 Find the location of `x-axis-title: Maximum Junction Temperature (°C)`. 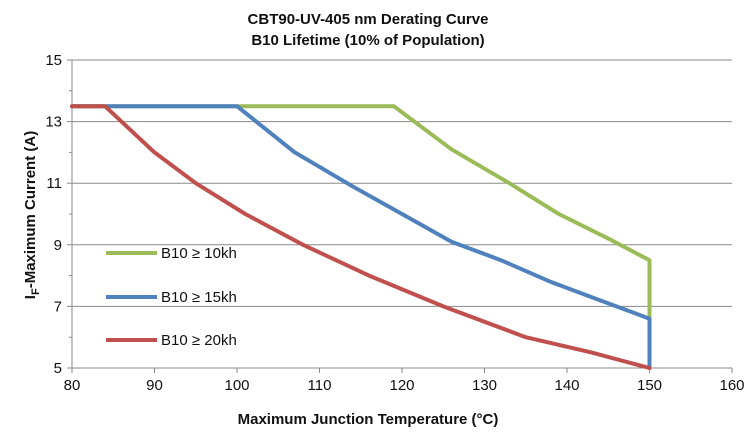

x-axis-title: Maximum Junction Temperature (°C) is located at coordinates (368, 419).